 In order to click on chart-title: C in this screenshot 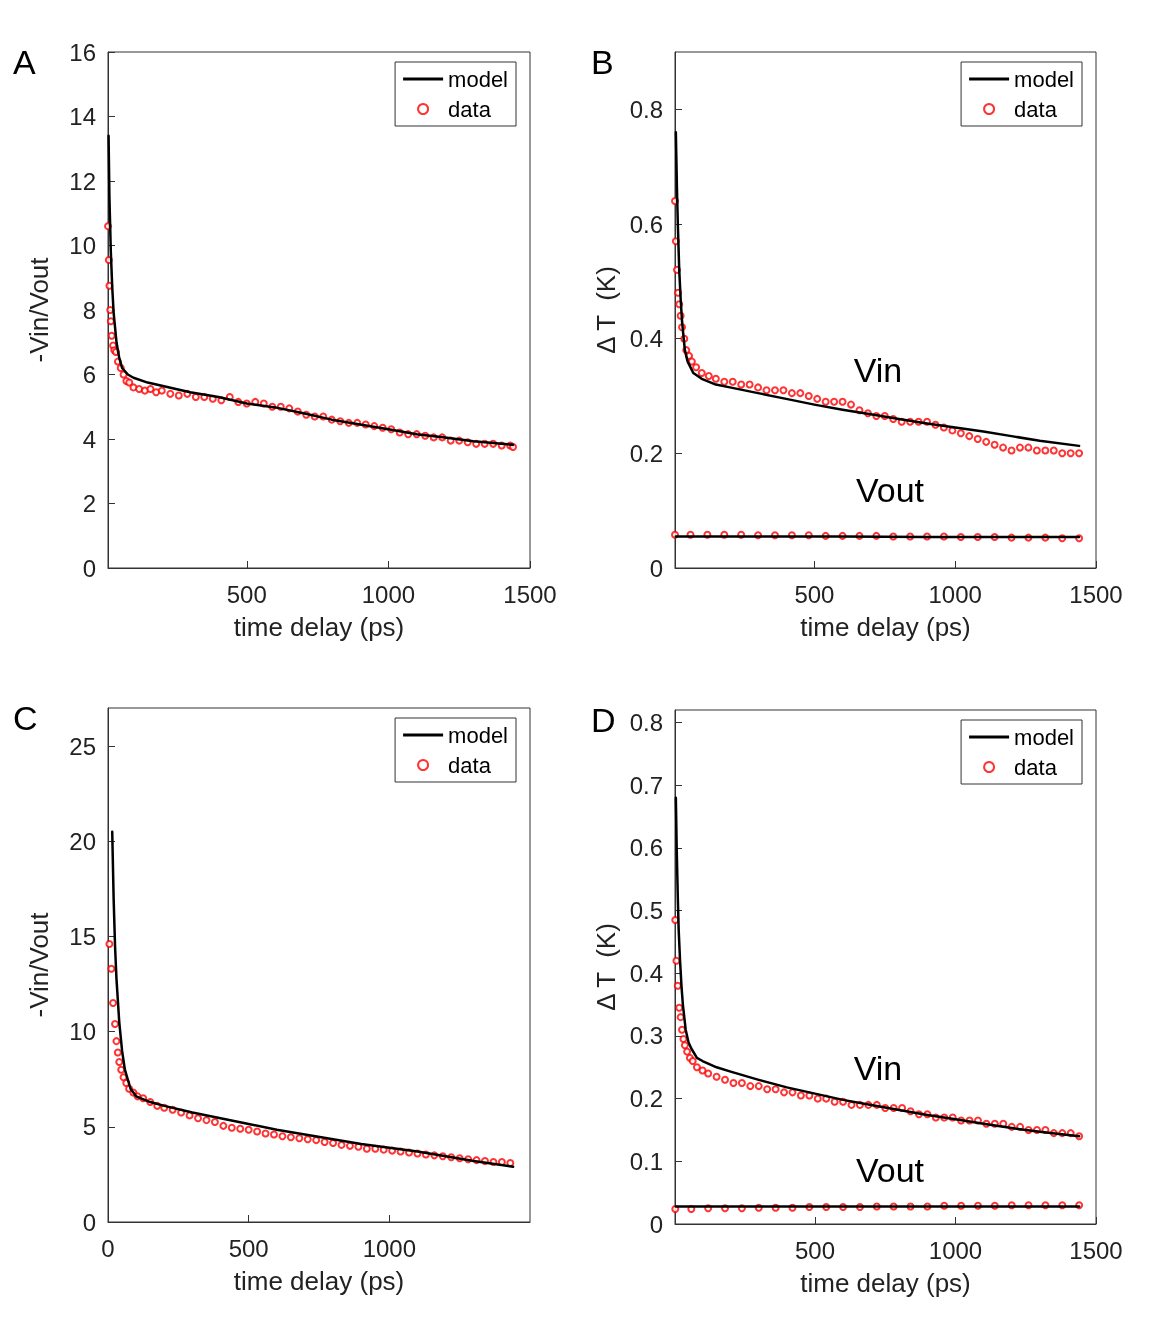, I will do `click(25, 718)`.